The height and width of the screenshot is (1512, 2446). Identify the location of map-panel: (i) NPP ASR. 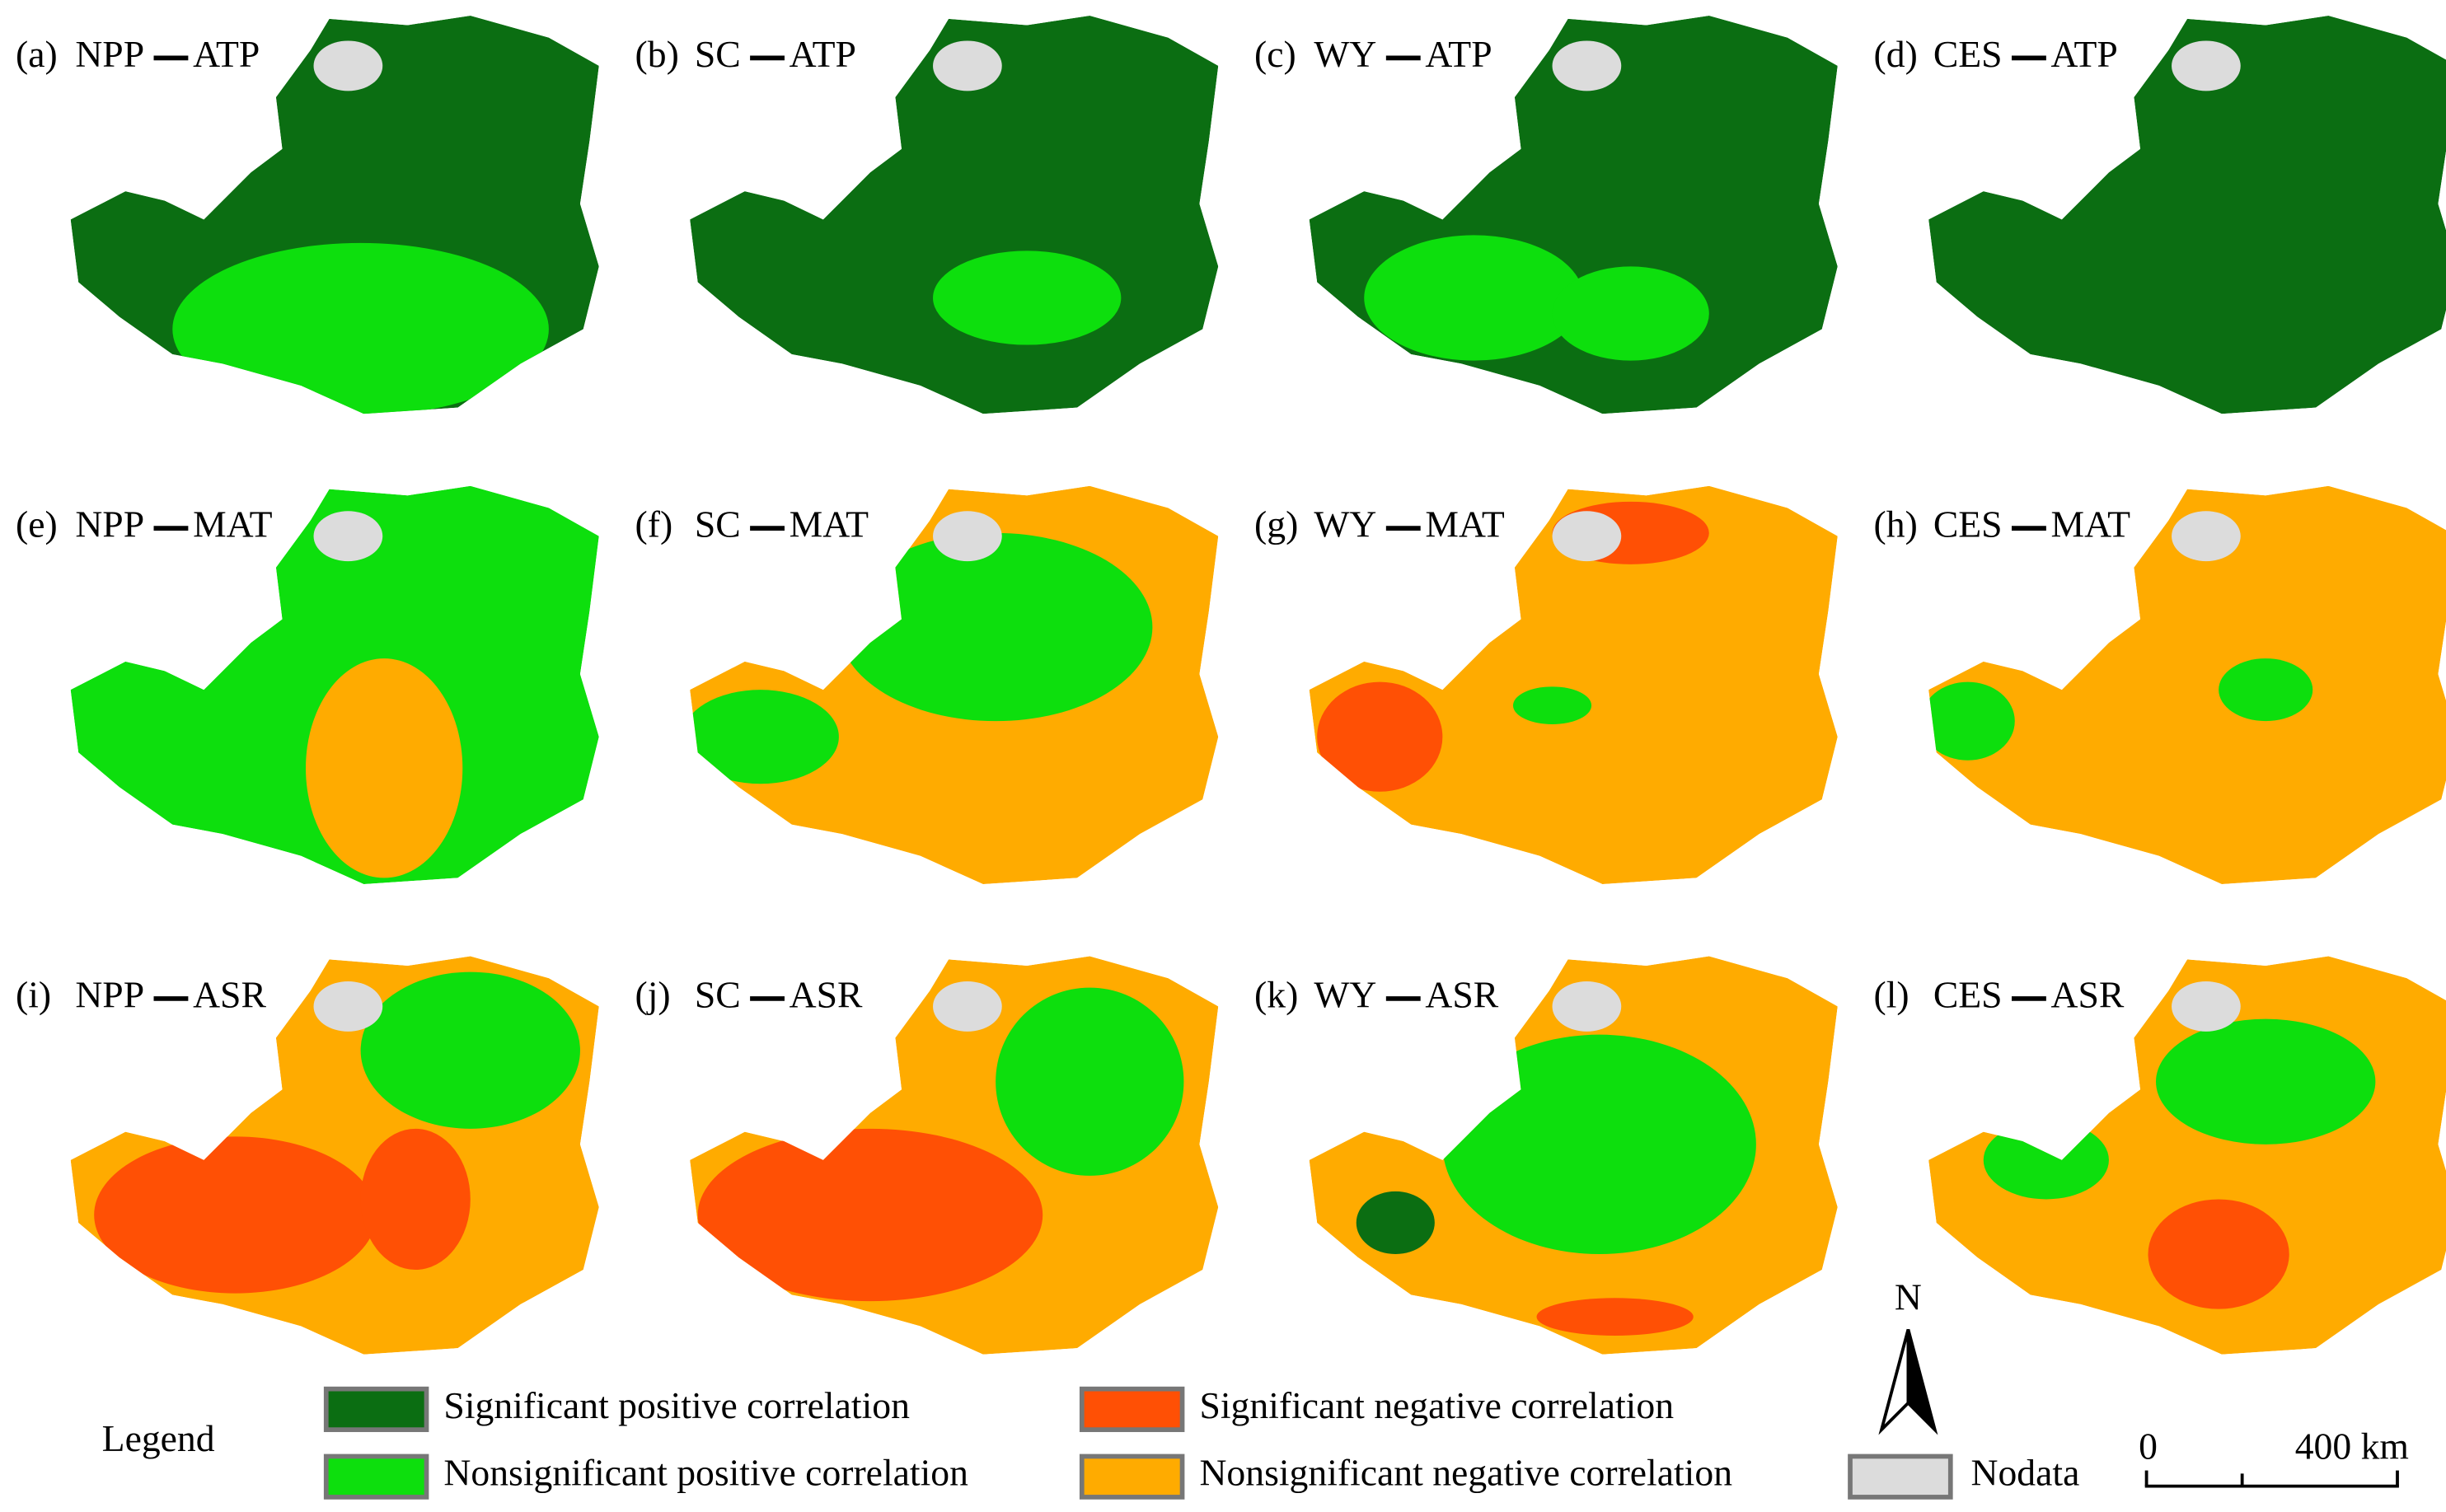
(307, 1155).